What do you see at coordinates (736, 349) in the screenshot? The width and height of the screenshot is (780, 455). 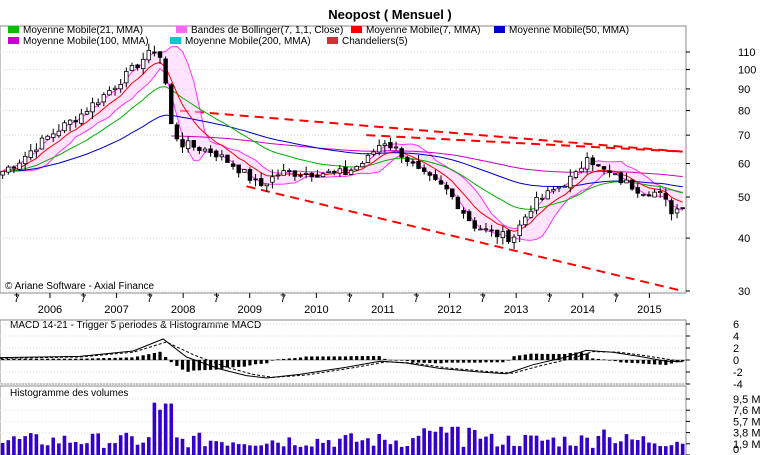 I see `macd-tick-label: 2` at bounding box center [736, 349].